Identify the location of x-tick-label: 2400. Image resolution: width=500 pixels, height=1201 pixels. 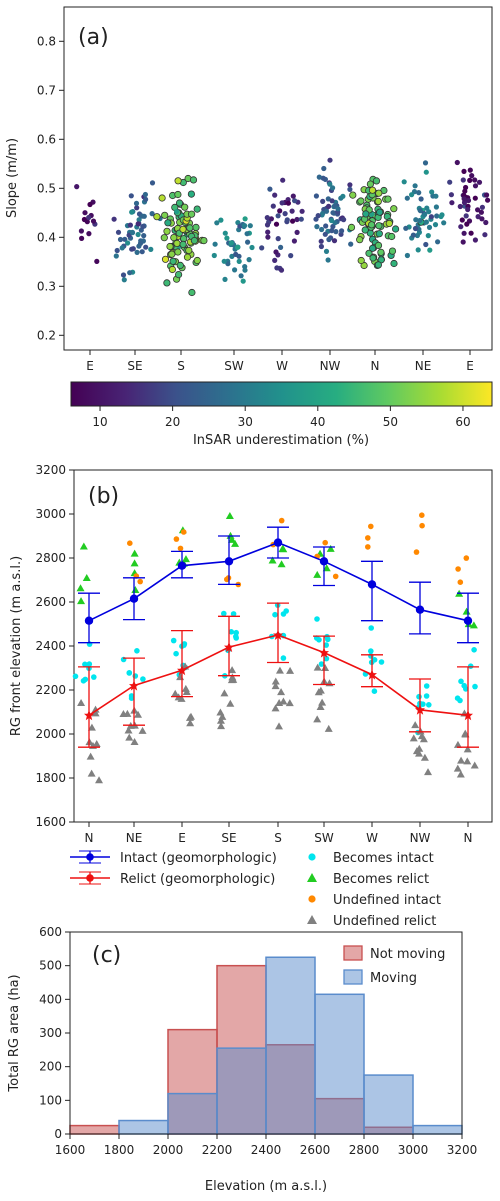
(266, 1150).